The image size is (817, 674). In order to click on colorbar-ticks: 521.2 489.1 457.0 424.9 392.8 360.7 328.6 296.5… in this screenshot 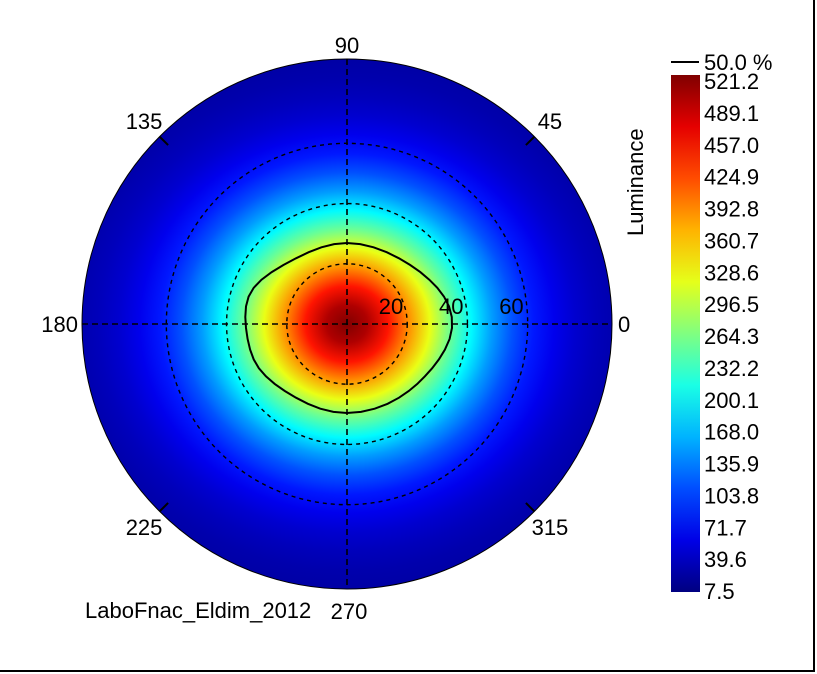, I will do `click(731, 336)`.